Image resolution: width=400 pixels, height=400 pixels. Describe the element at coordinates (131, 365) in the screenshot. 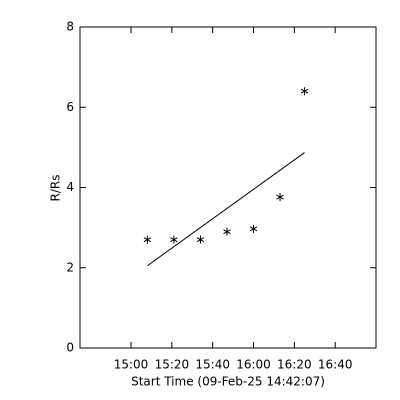

I see `x-tick-label: 15:00` at that location.